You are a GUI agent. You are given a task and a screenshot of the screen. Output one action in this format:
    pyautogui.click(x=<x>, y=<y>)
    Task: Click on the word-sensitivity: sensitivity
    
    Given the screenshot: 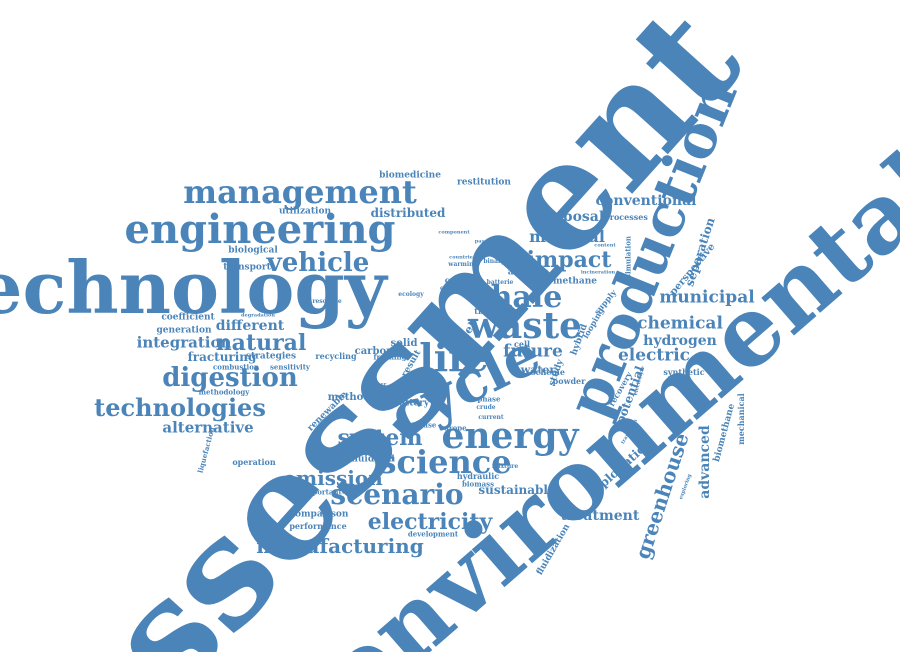 What is the action you would take?
    pyautogui.click(x=290, y=367)
    